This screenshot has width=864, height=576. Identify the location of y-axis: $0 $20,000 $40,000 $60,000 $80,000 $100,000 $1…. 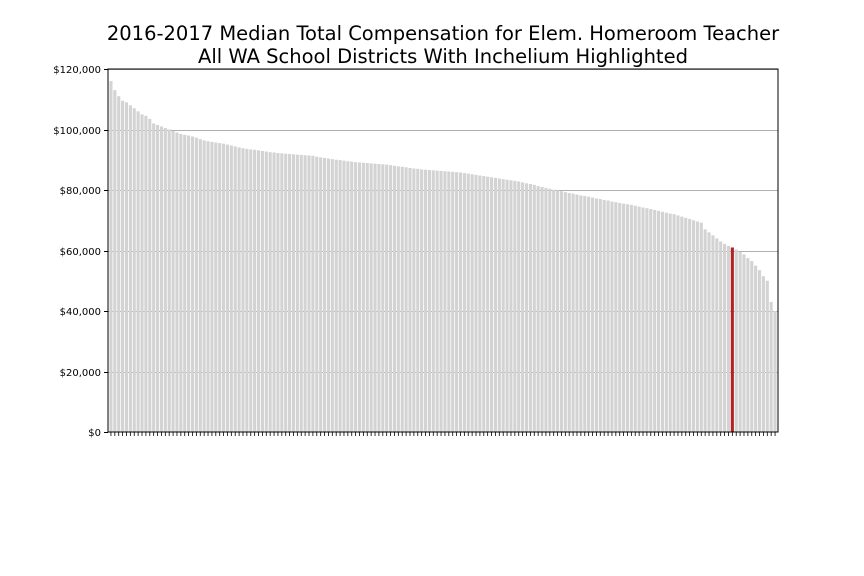
(80, 252).